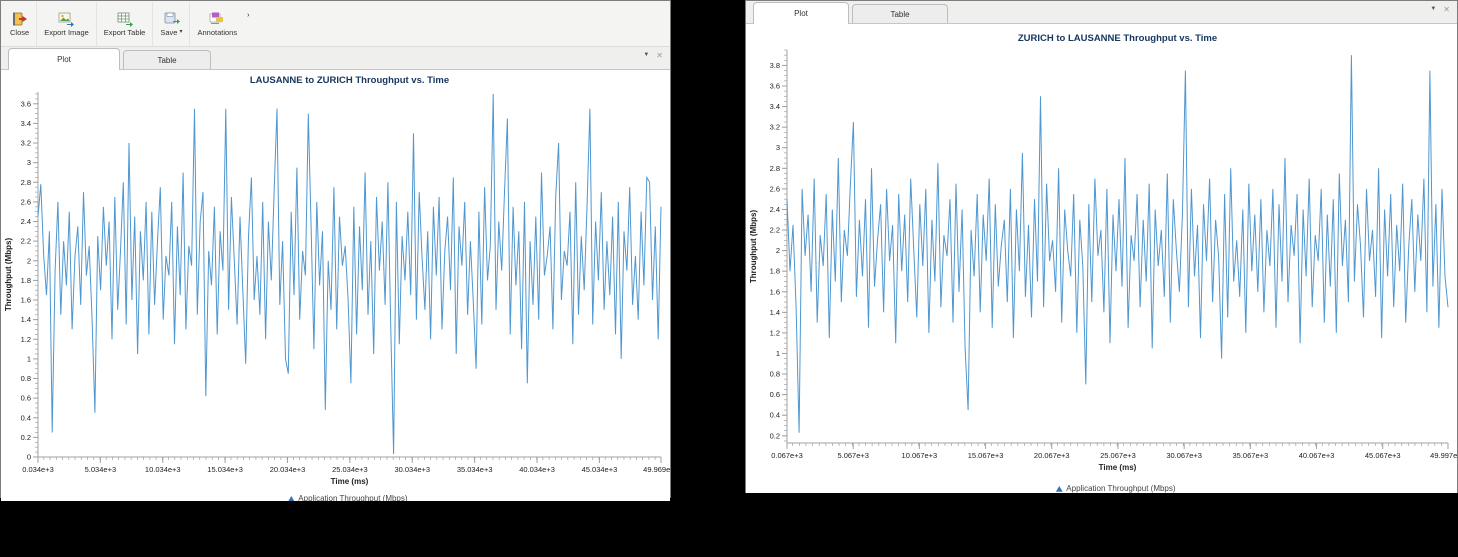 The image size is (1458, 557). Describe the element at coordinates (1184, 455) in the screenshot. I see `x-tick-label: 30.067e+3` at that location.